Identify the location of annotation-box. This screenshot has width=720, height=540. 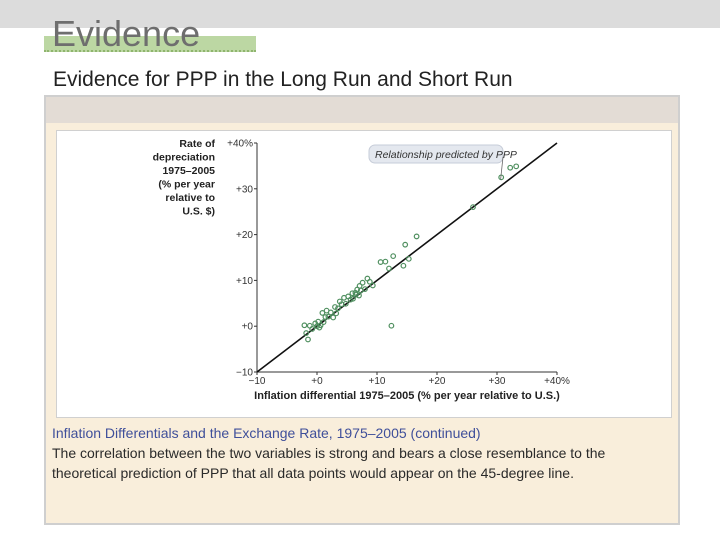
(436, 154).